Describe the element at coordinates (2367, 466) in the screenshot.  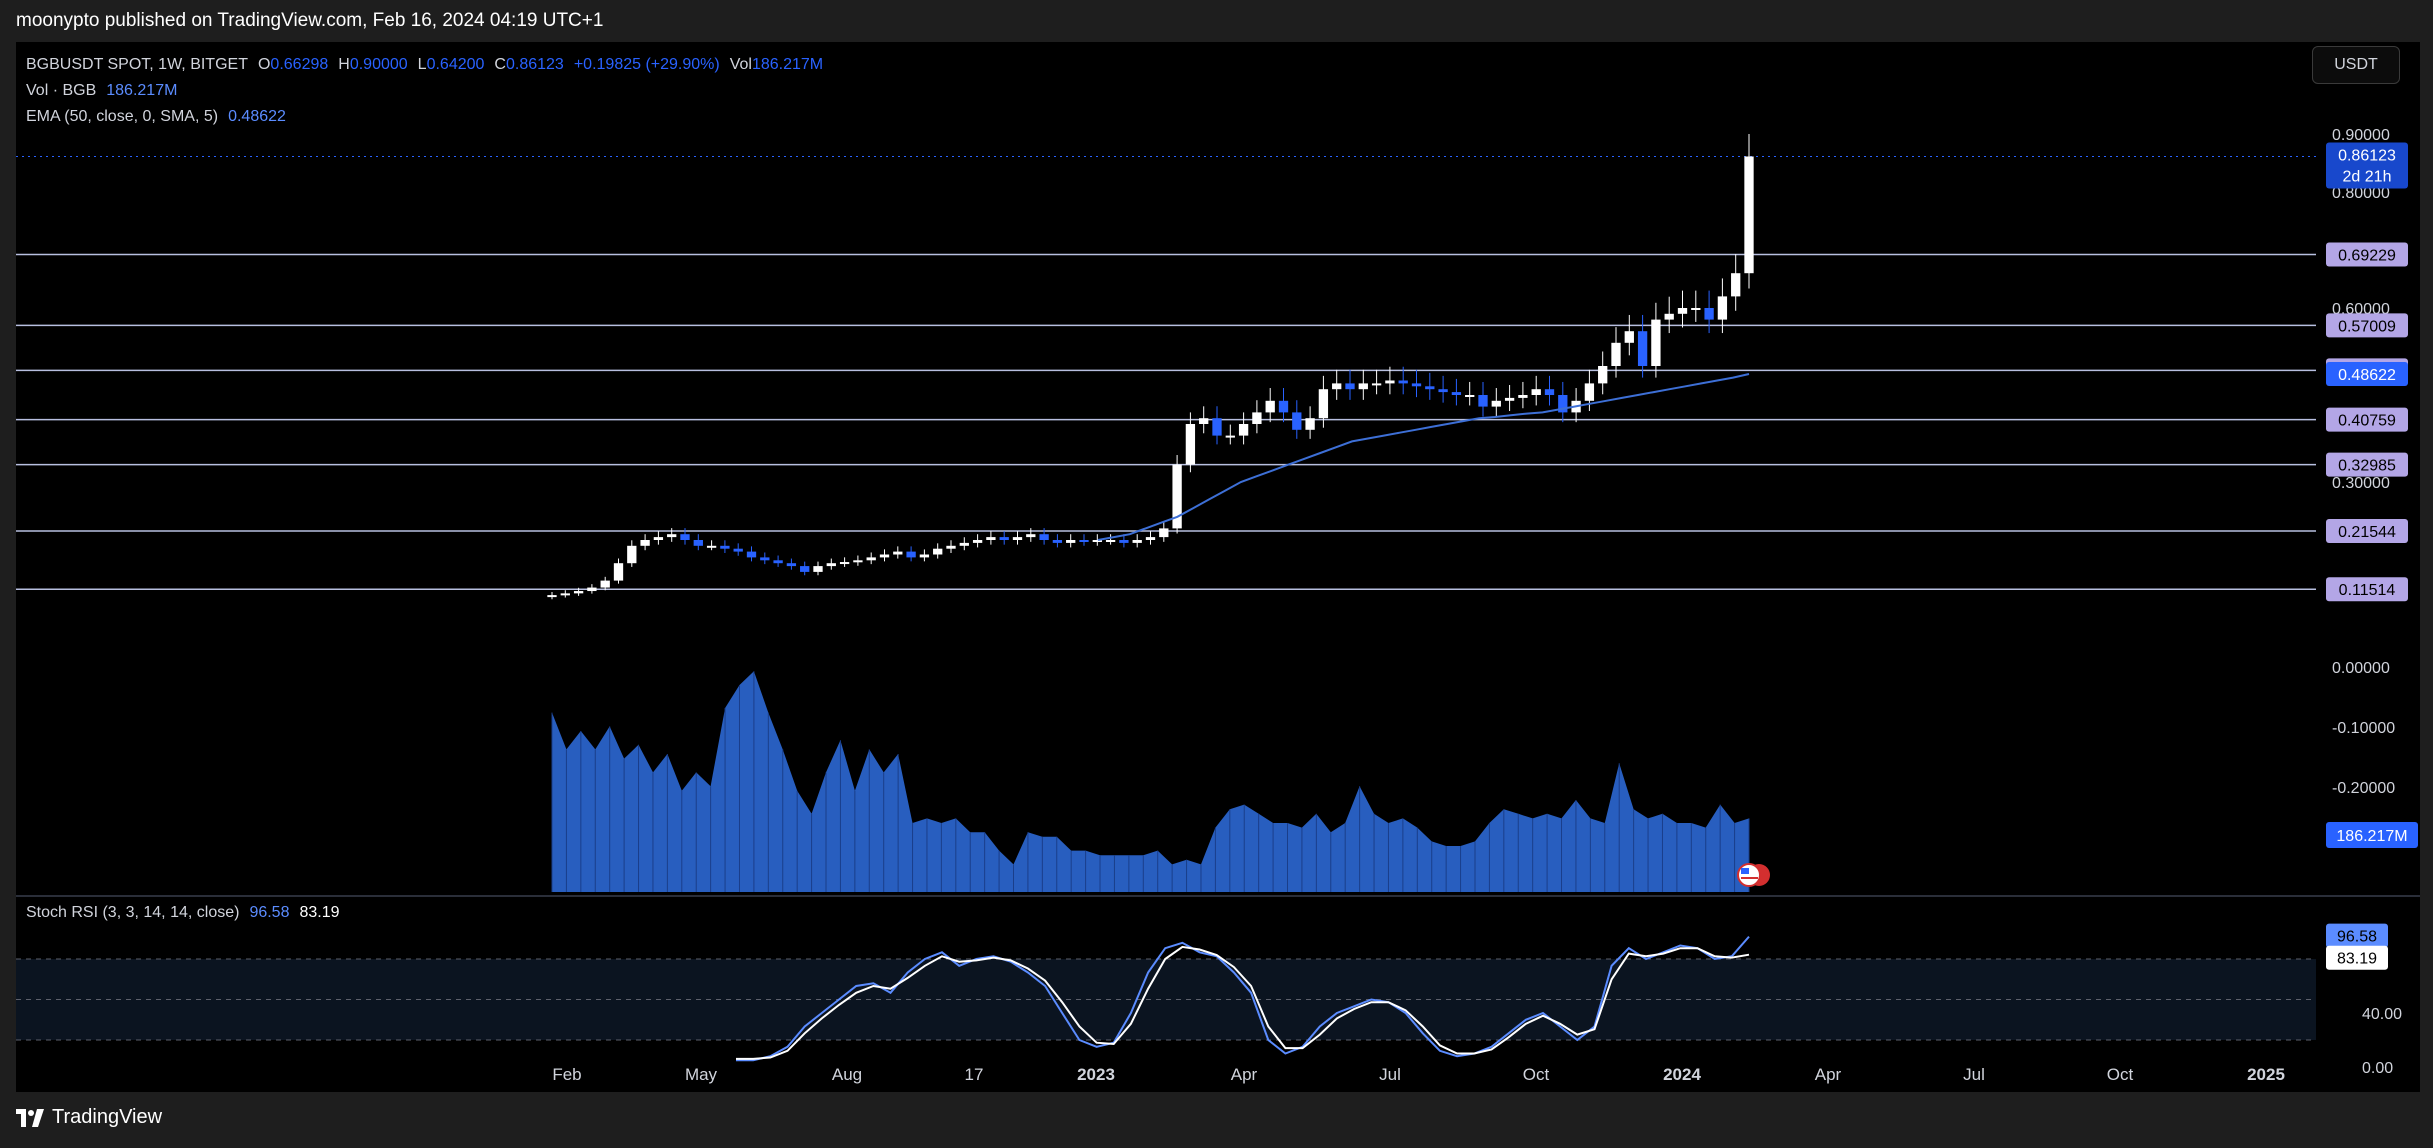
I see `level-tag-label: 0.32985` at that location.